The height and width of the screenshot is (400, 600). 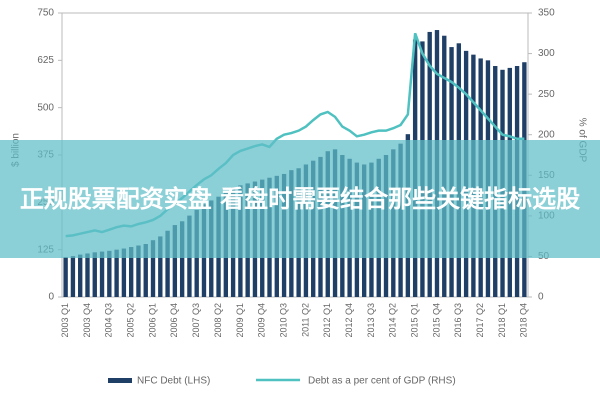 I want to click on x-tick-label: 2006 Q1, so click(x=152, y=320).